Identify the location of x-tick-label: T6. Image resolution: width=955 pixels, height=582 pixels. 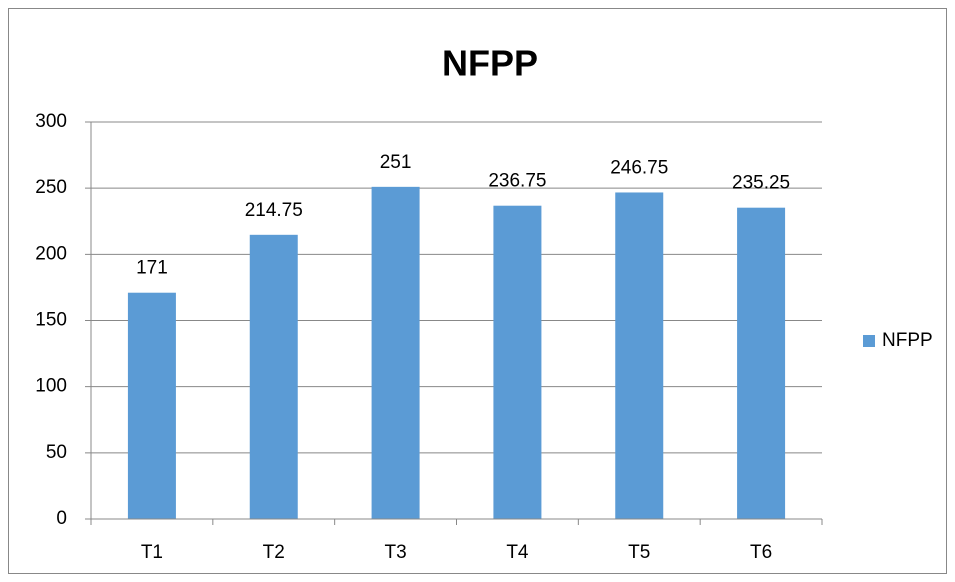
(761, 552).